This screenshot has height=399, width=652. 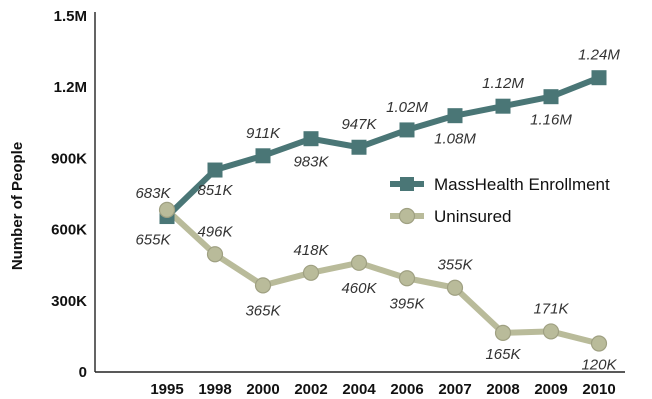 I want to click on y-axis-title: Number of People, so click(x=17, y=206).